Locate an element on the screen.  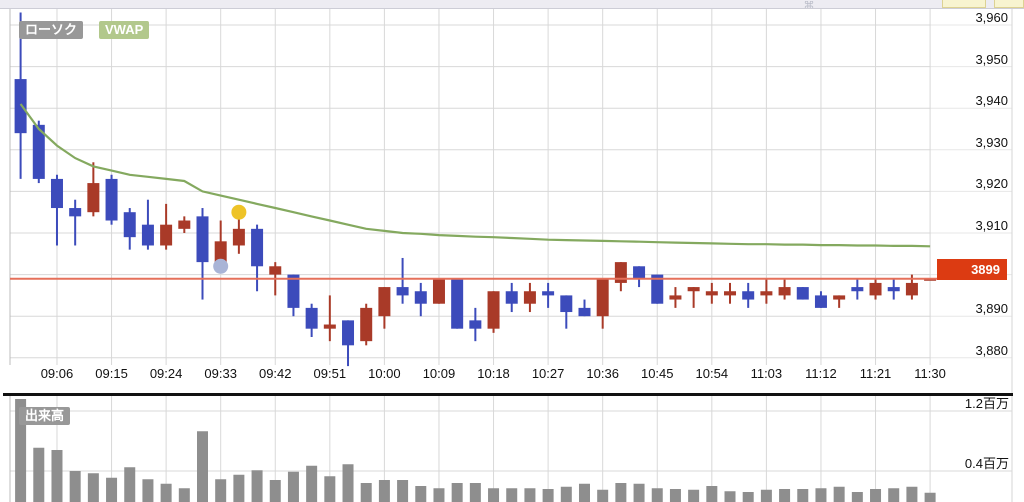
time-axis-label: 10:00 is located at coordinates (384, 373).